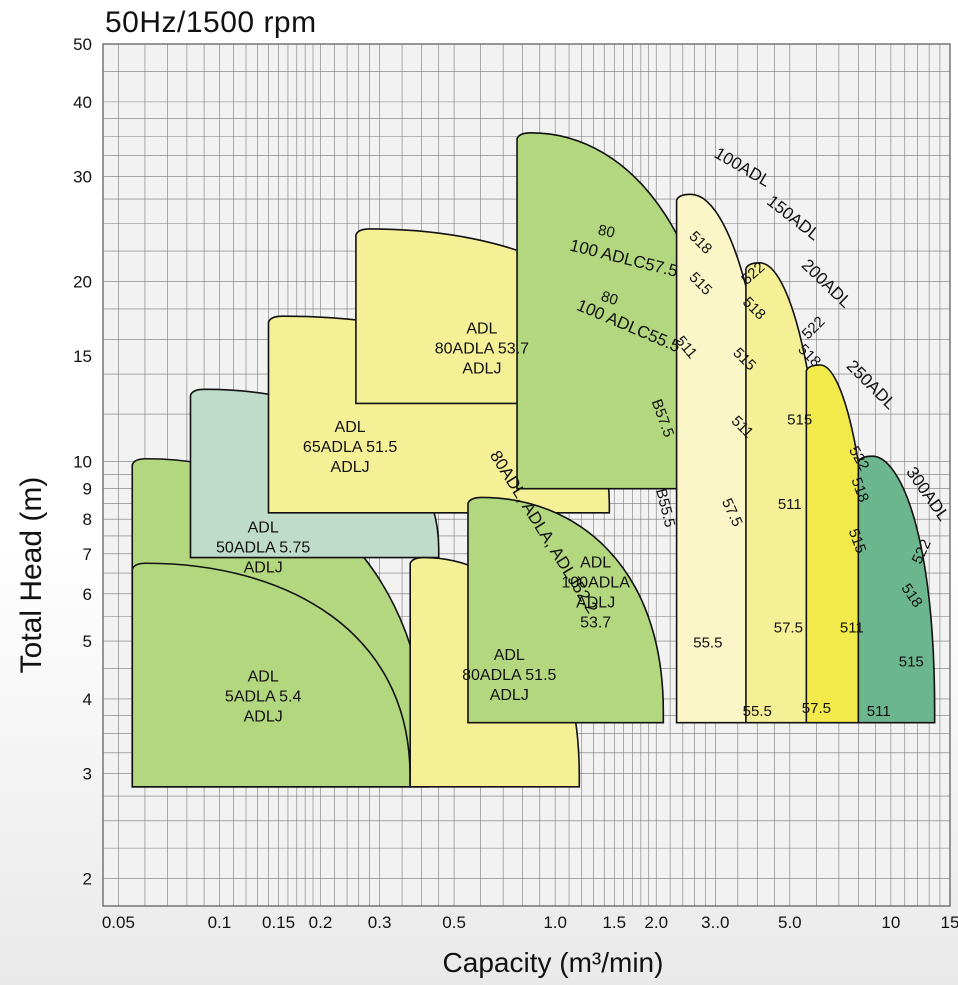 The width and height of the screenshot is (958, 985). What do you see at coordinates (656, 922) in the screenshot?
I see `x-tick-label: 2.0` at bounding box center [656, 922].